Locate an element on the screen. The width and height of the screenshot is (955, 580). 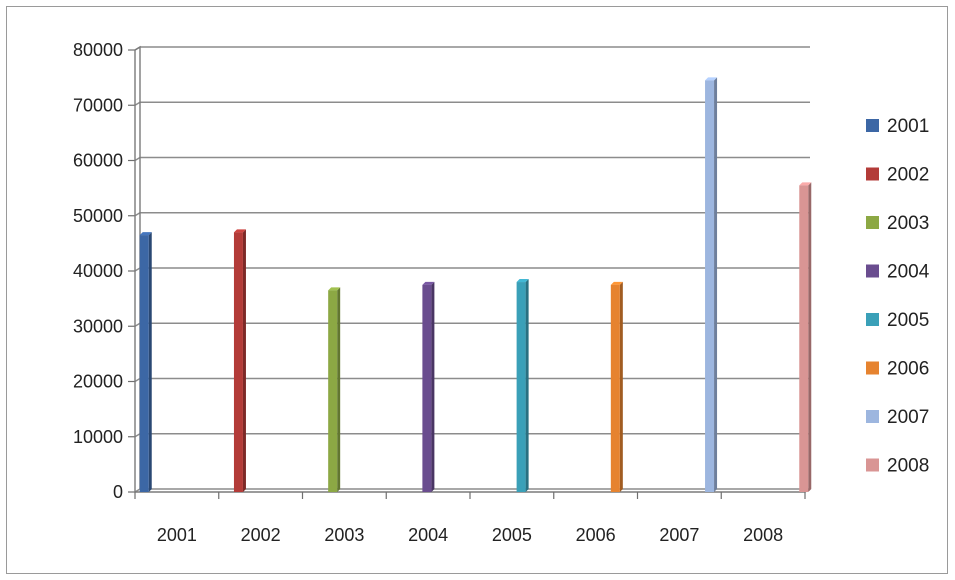
legend-label: 2008 is located at coordinates (908, 466).